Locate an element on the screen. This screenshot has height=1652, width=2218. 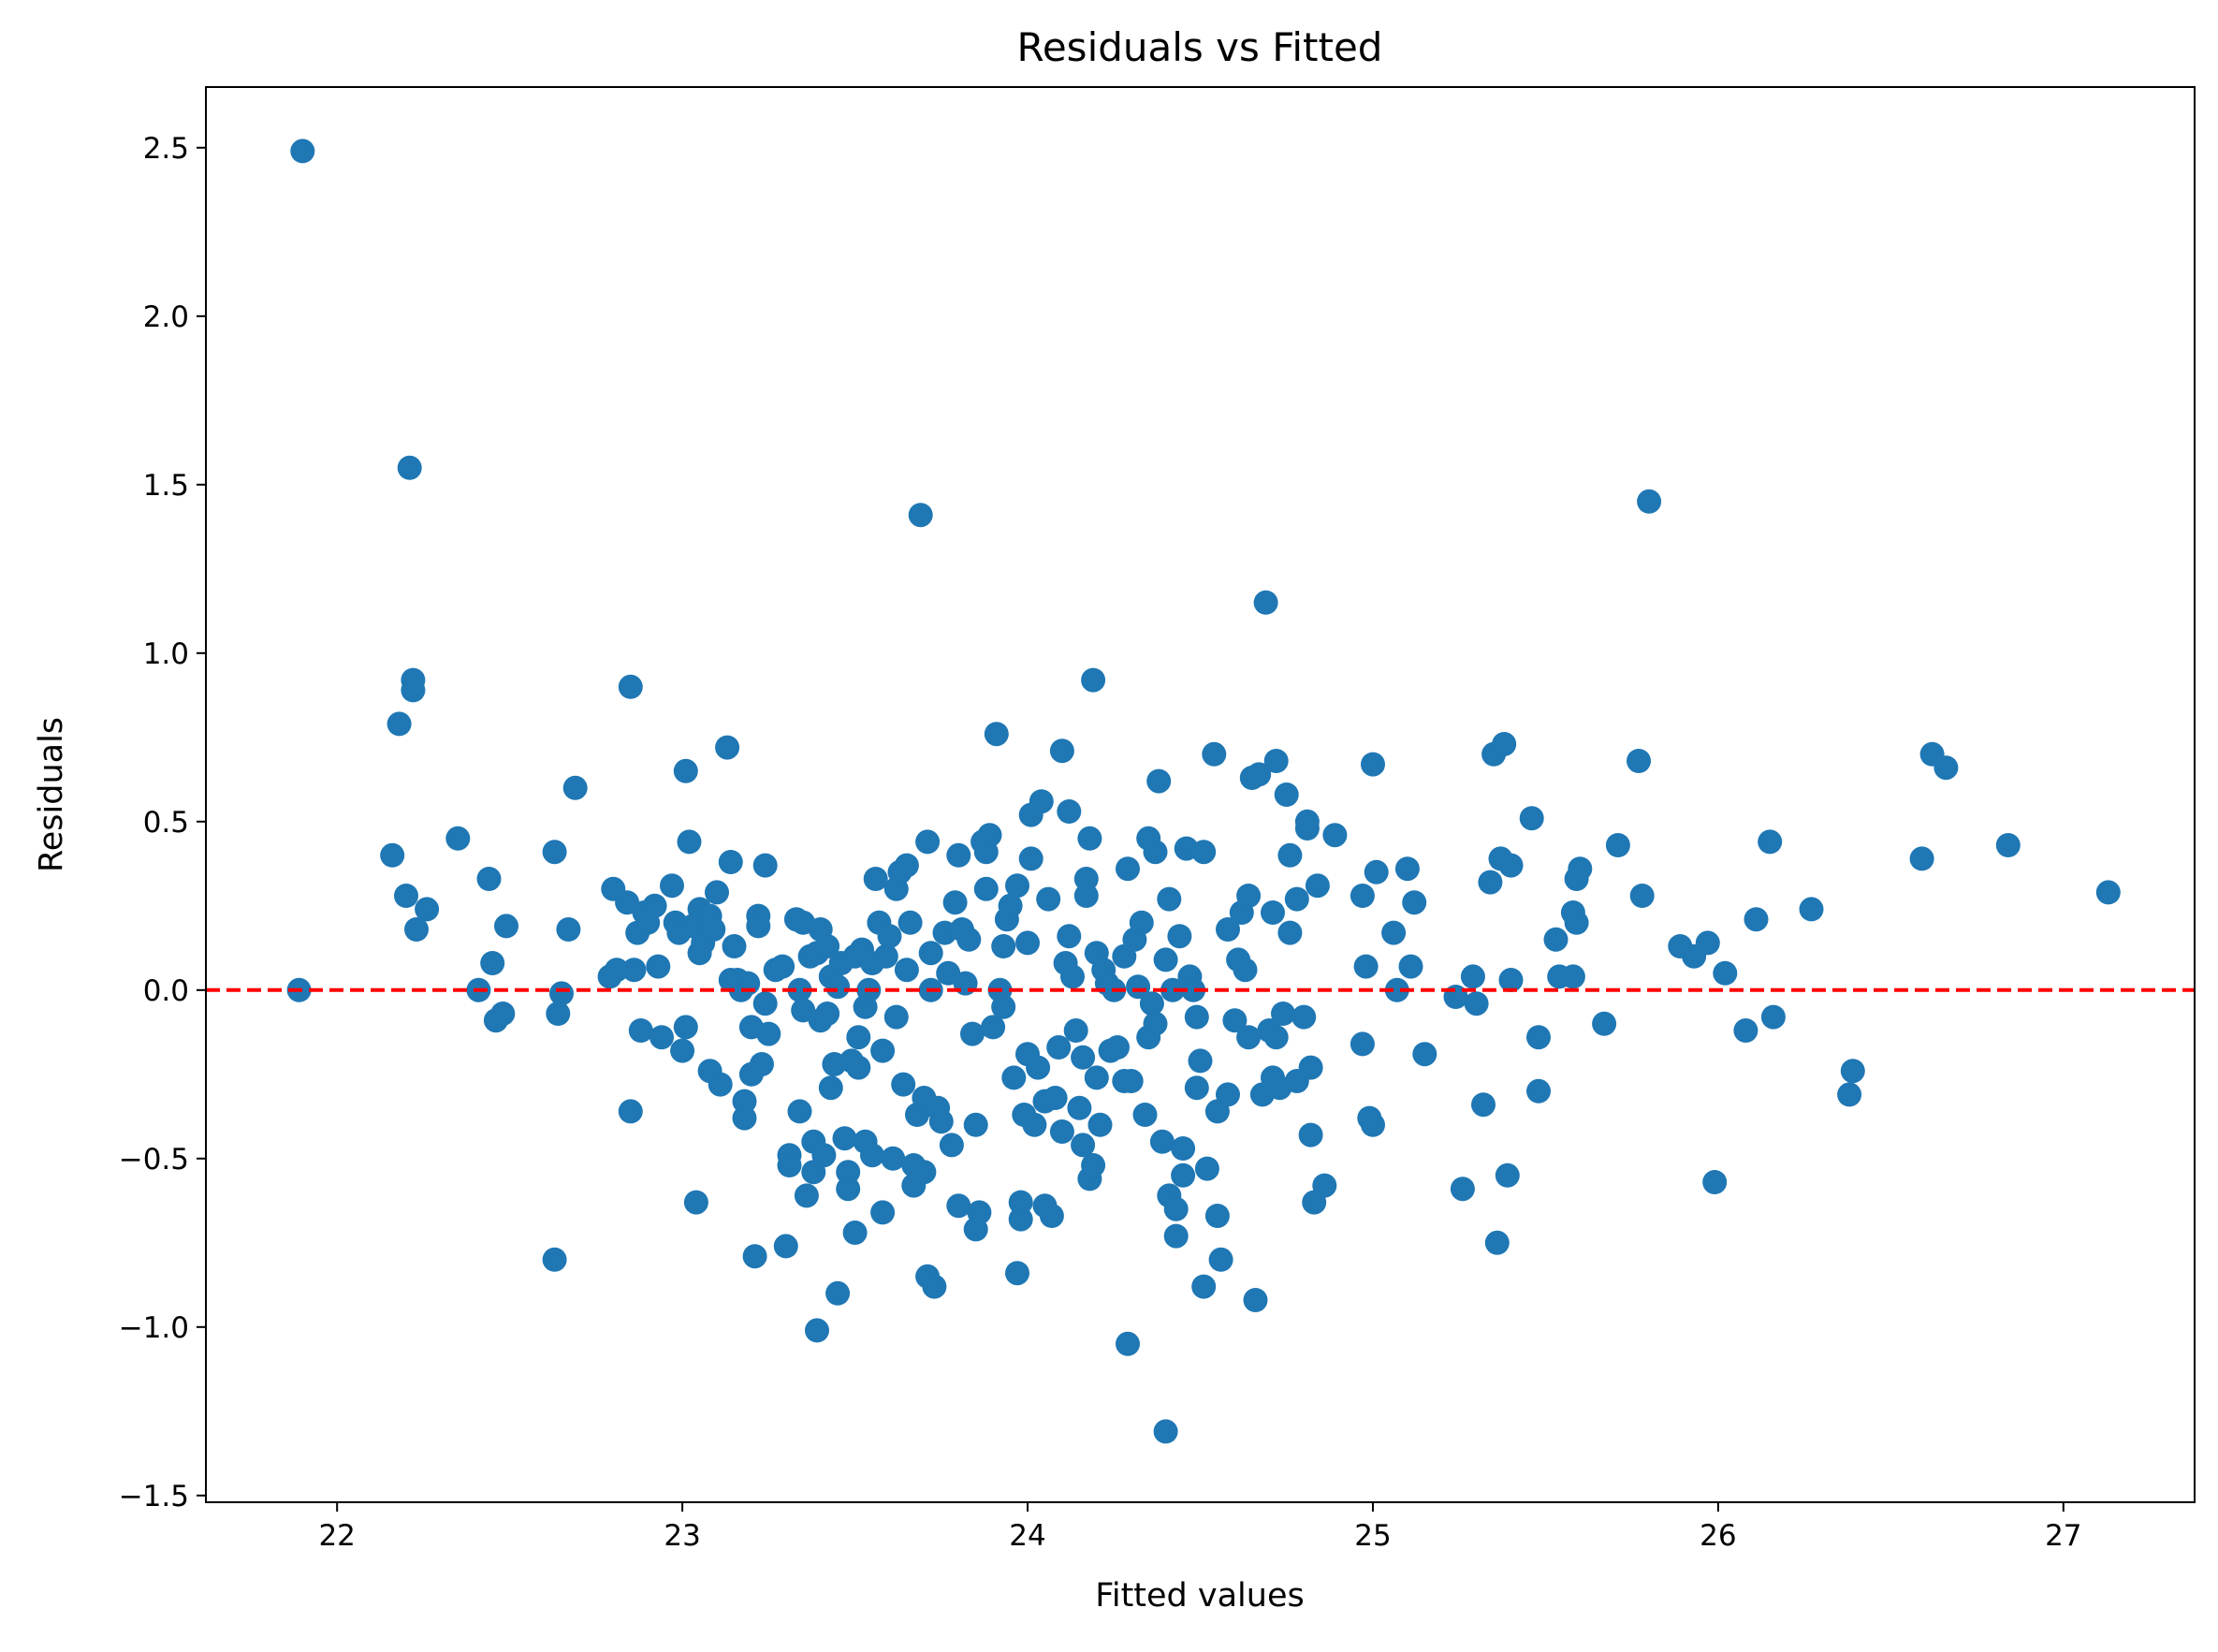
y-tick-label: 0.5 is located at coordinates (166, 823).